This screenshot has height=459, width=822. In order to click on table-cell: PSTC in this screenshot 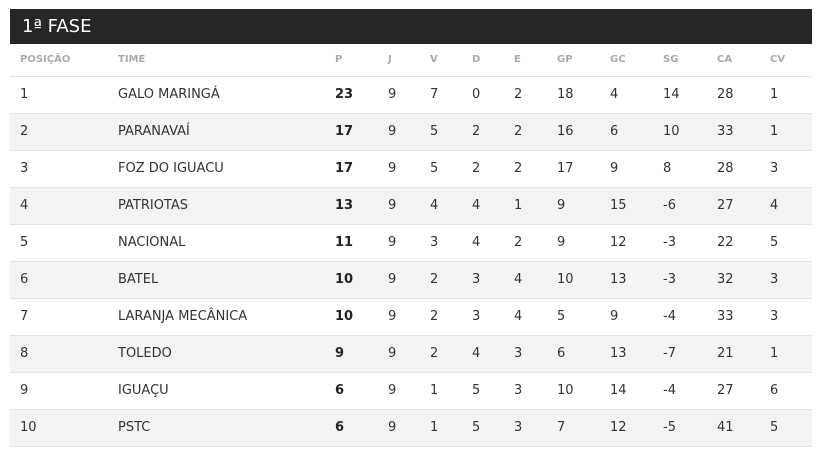, I will do `click(134, 427)`.